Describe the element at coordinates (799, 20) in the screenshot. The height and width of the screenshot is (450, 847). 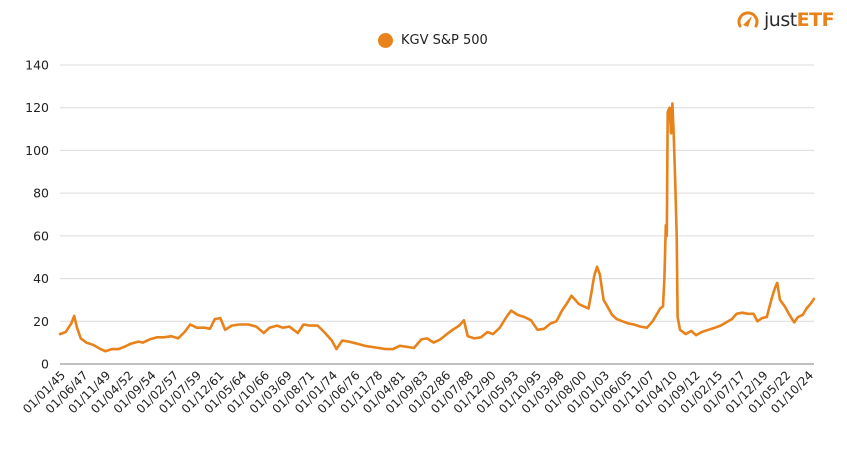
I see `logo-text: justETF` at that location.